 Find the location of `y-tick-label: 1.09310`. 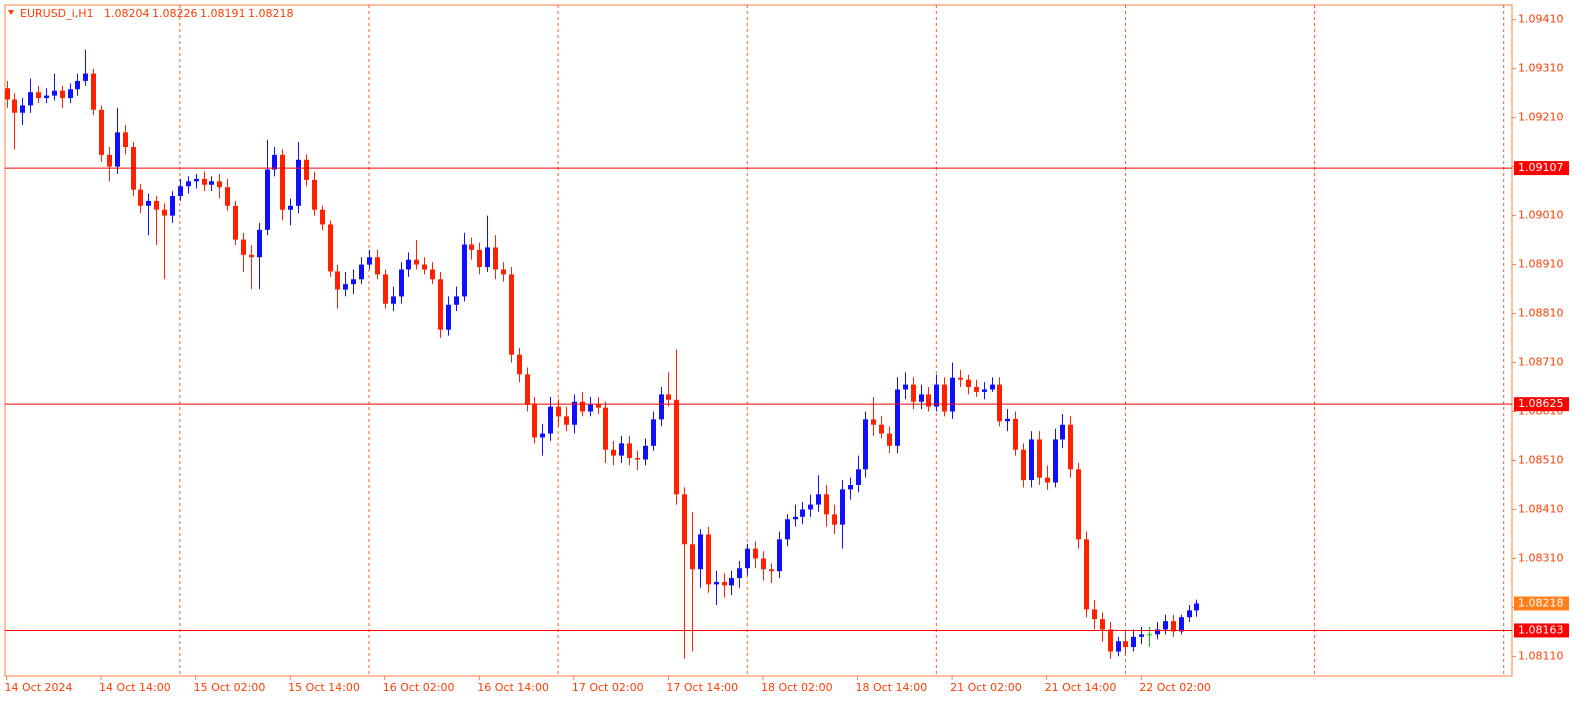

y-tick-label: 1.09310 is located at coordinates (1541, 68).